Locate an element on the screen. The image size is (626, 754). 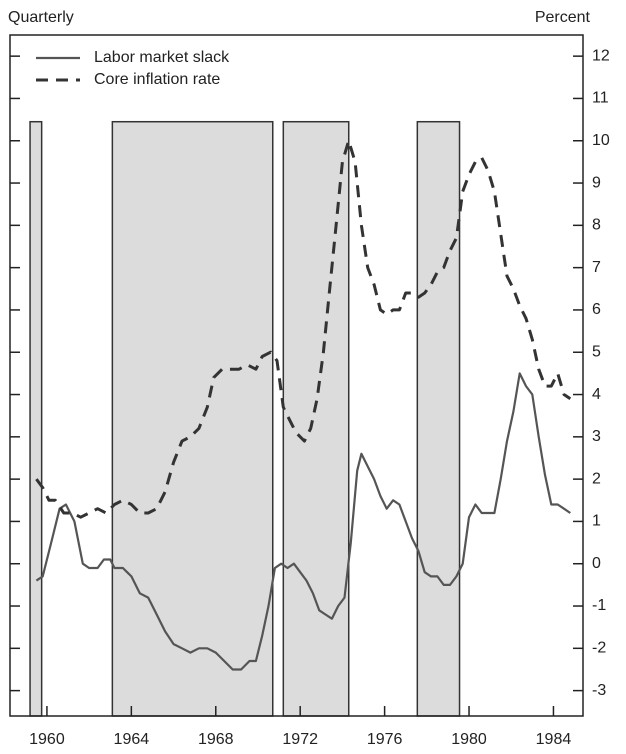
x-tick-label: 1964 is located at coordinates (132, 739).